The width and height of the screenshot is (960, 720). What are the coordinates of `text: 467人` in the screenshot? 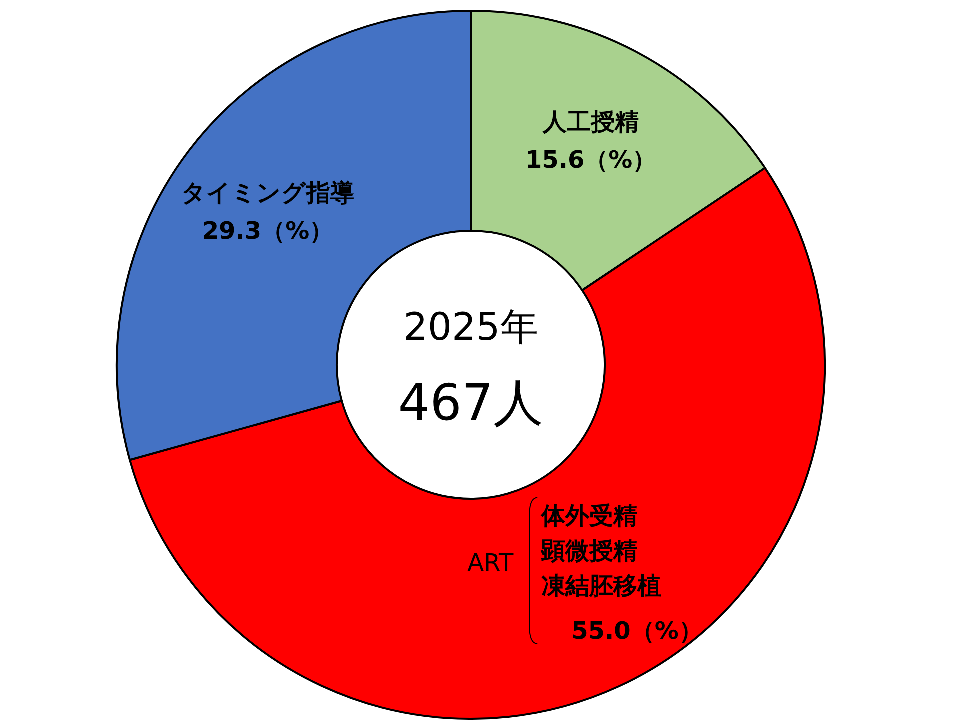 It's located at (471, 403).